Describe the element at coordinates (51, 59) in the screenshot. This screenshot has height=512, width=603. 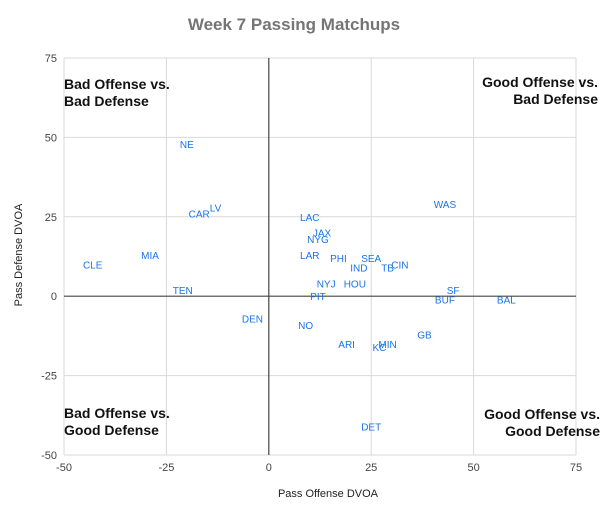
I see `y-tick-label: 75` at that location.